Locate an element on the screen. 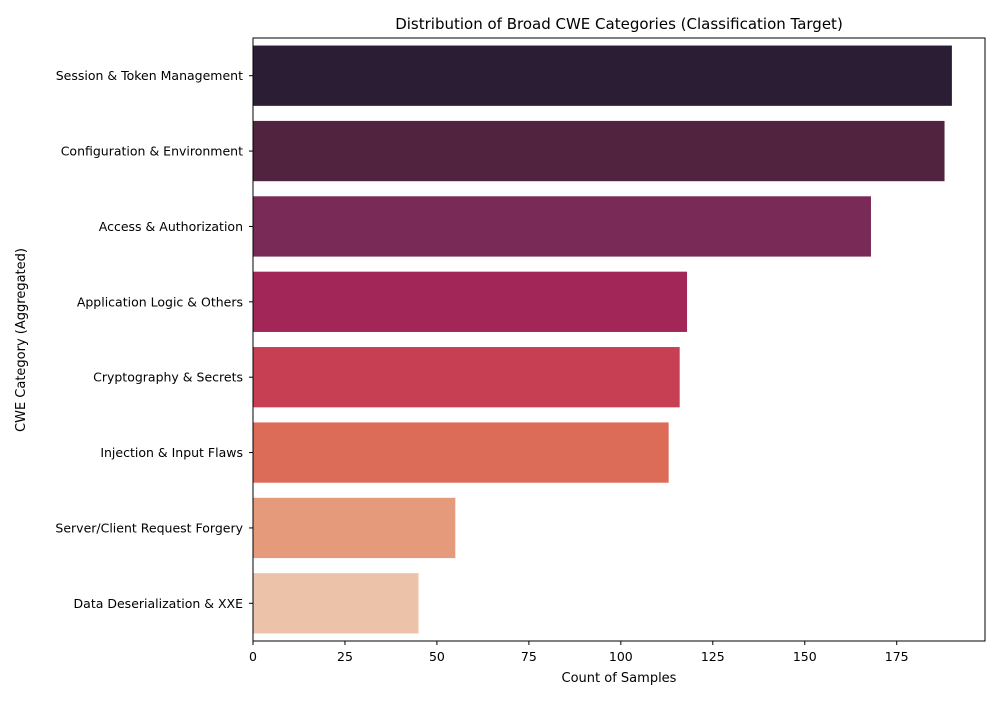  x-axis-ticks: 0 25 50 75 100 125 150 175 is located at coordinates (579, 652).